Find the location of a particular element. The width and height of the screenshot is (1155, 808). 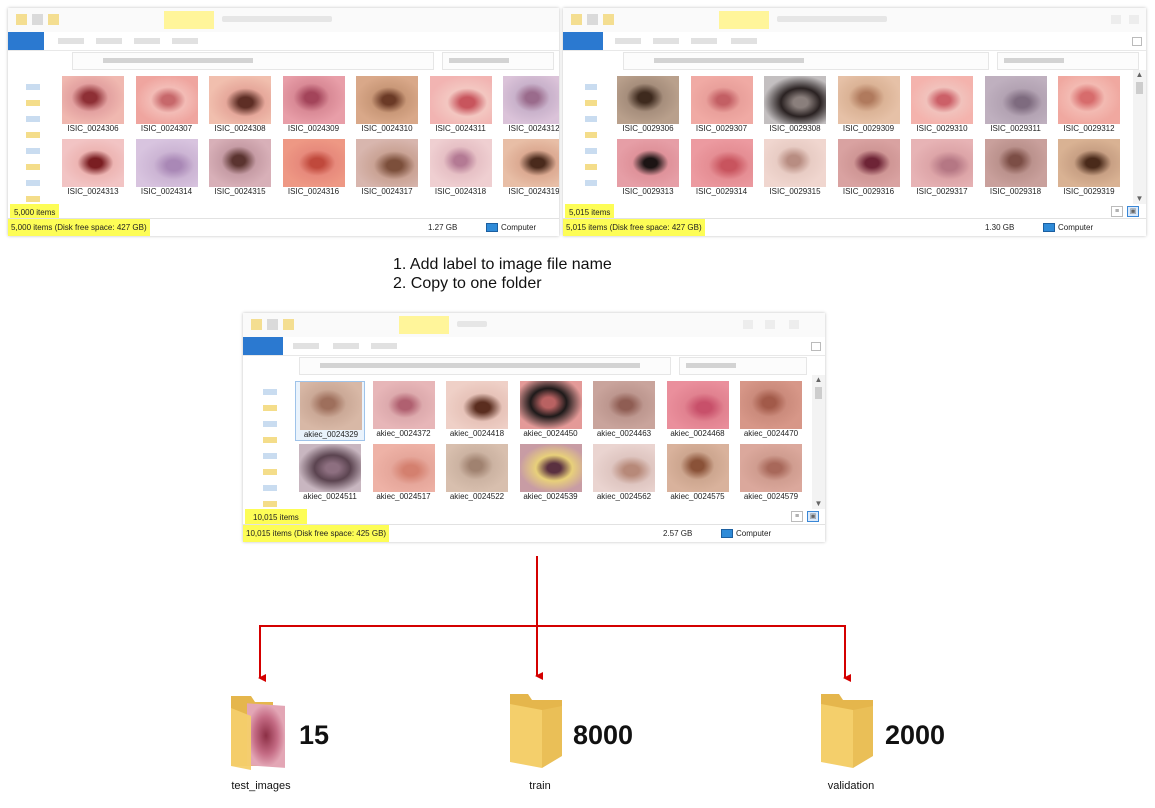

thumbnail-tile: ISIC_0029313 is located at coordinates (648, 169).